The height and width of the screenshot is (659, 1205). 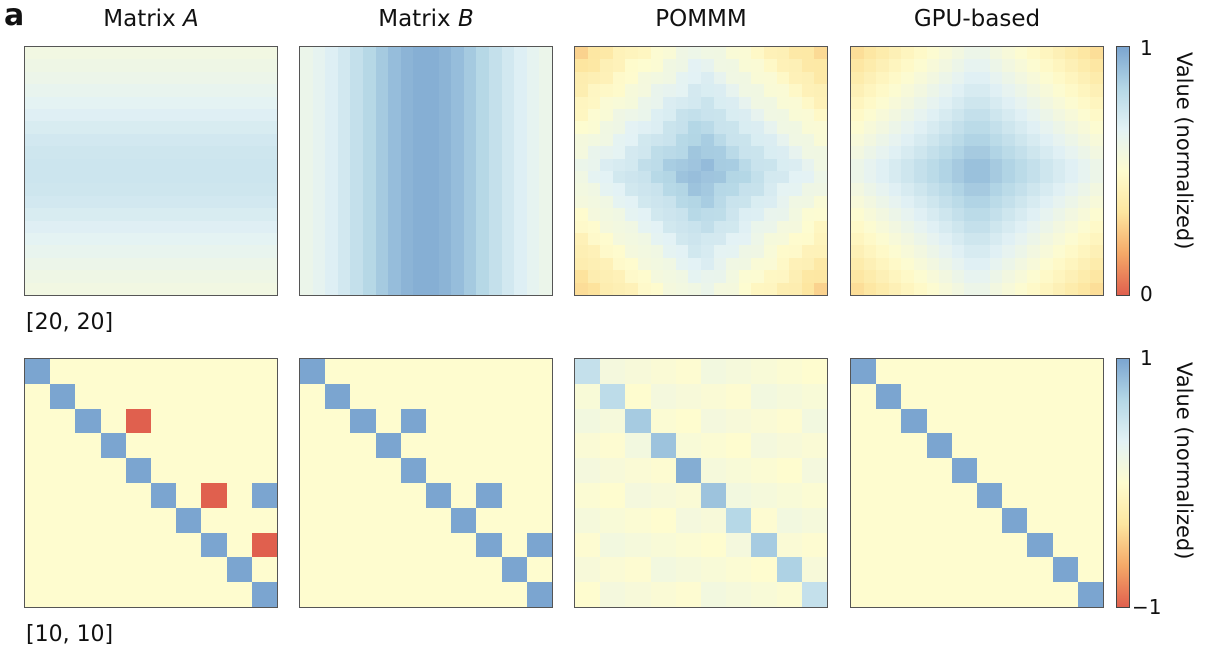 What do you see at coordinates (151, 171) in the screenshot?
I see `heatmap-20-matrix-a` at bounding box center [151, 171].